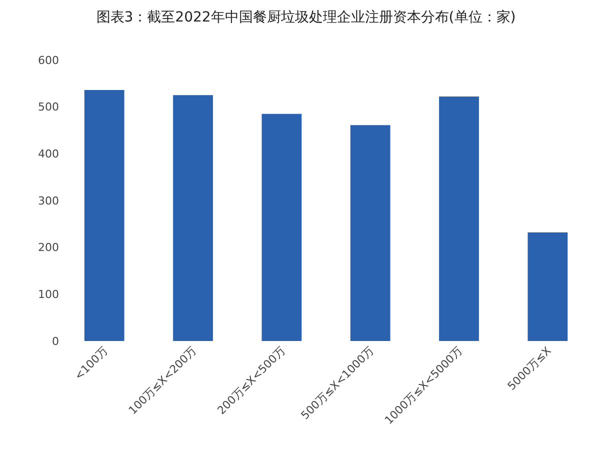  What do you see at coordinates (306, 17) in the screenshot?
I see `chart-title: 图表3：截至2022年中国餐厨垃圾处理企业注册资本分布(单位：家)` at bounding box center [306, 17].